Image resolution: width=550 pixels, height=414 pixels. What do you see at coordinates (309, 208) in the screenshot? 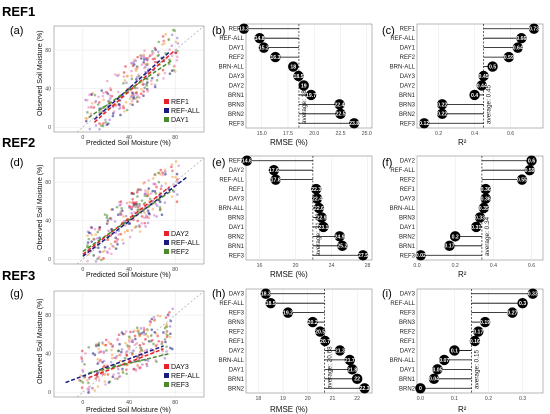
I see `lolli-e-frame` at bounding box center [309, 208].